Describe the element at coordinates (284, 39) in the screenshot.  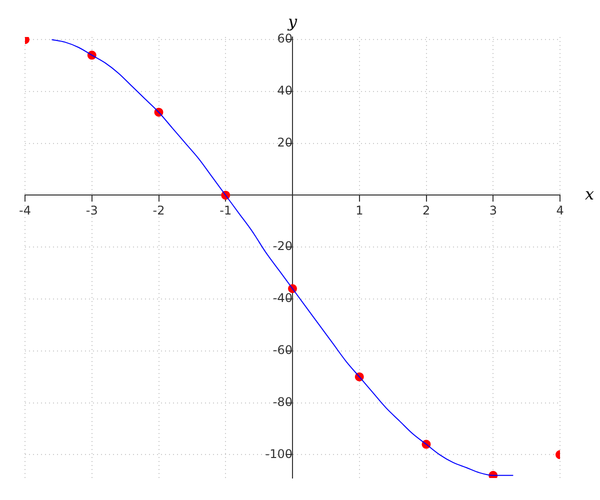
I see `y-tick-label: 60` at that location.